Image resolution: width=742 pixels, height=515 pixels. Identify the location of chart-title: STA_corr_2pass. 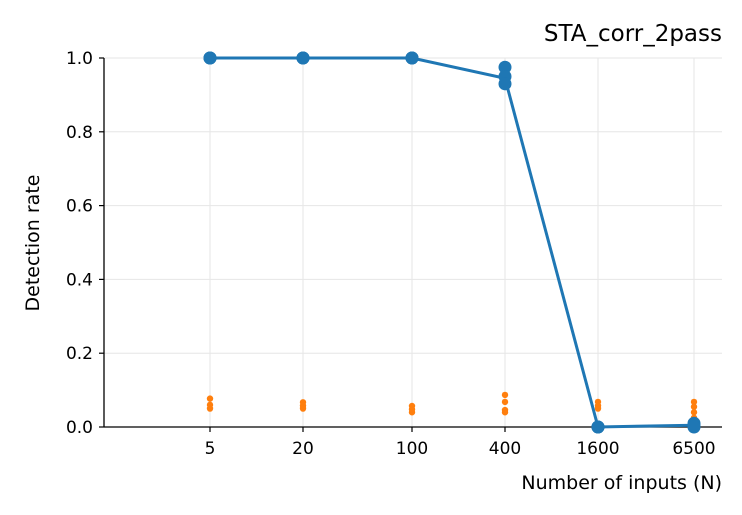
(633, 34).